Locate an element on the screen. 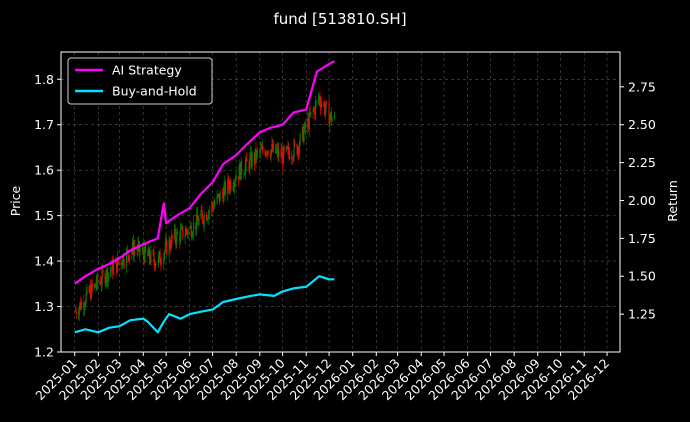  chart-title: fund [513810.SH] is located at coordinates (339, 19).